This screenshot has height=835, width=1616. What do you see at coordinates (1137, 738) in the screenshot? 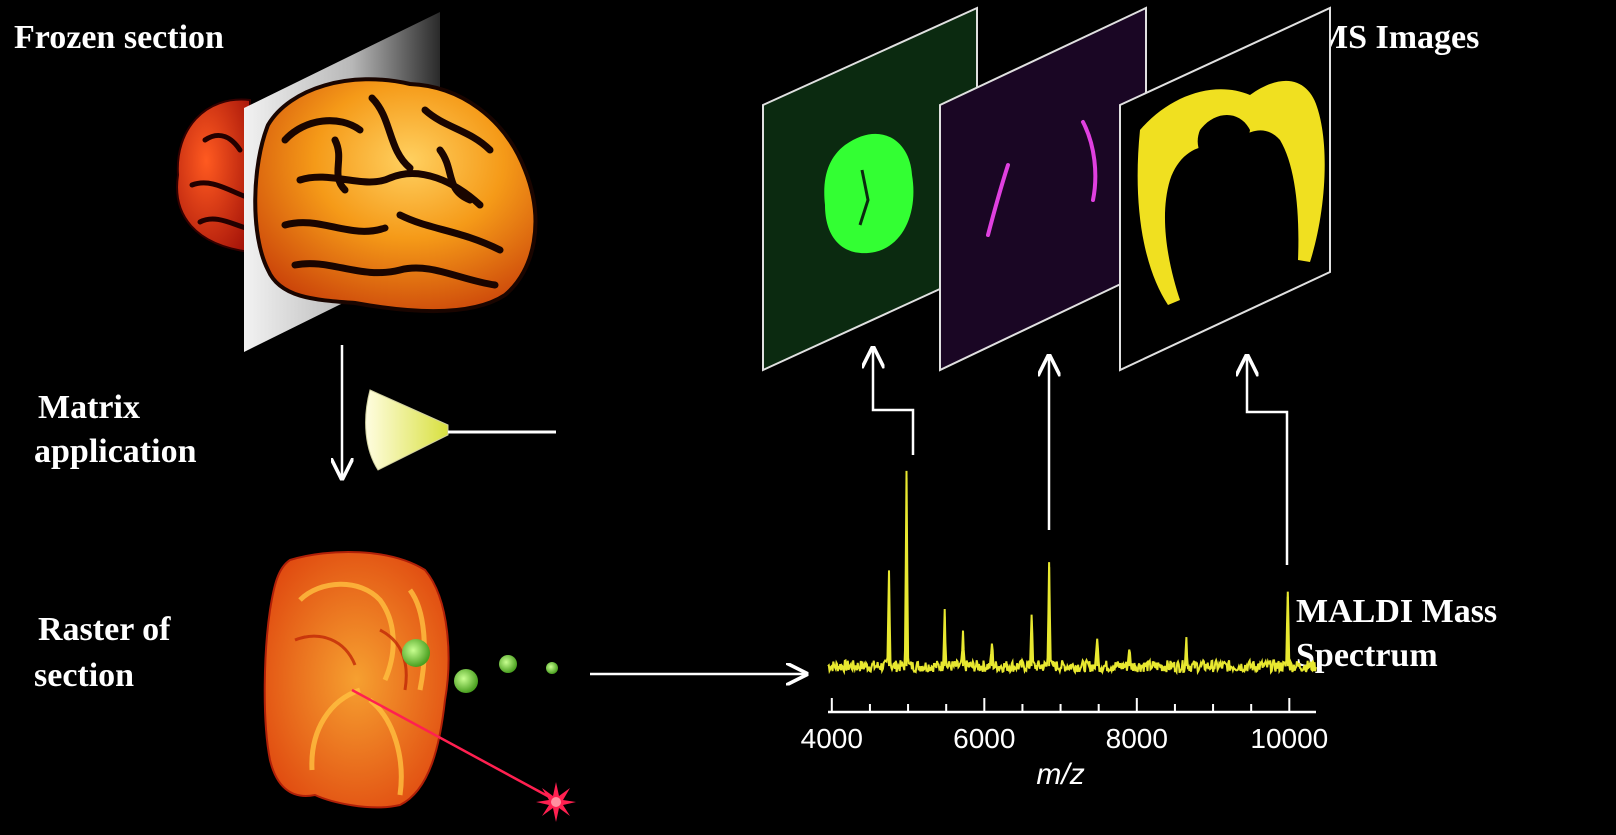
I see `x-axis-tick-label: 8000` at bounding box center [1137, 738].